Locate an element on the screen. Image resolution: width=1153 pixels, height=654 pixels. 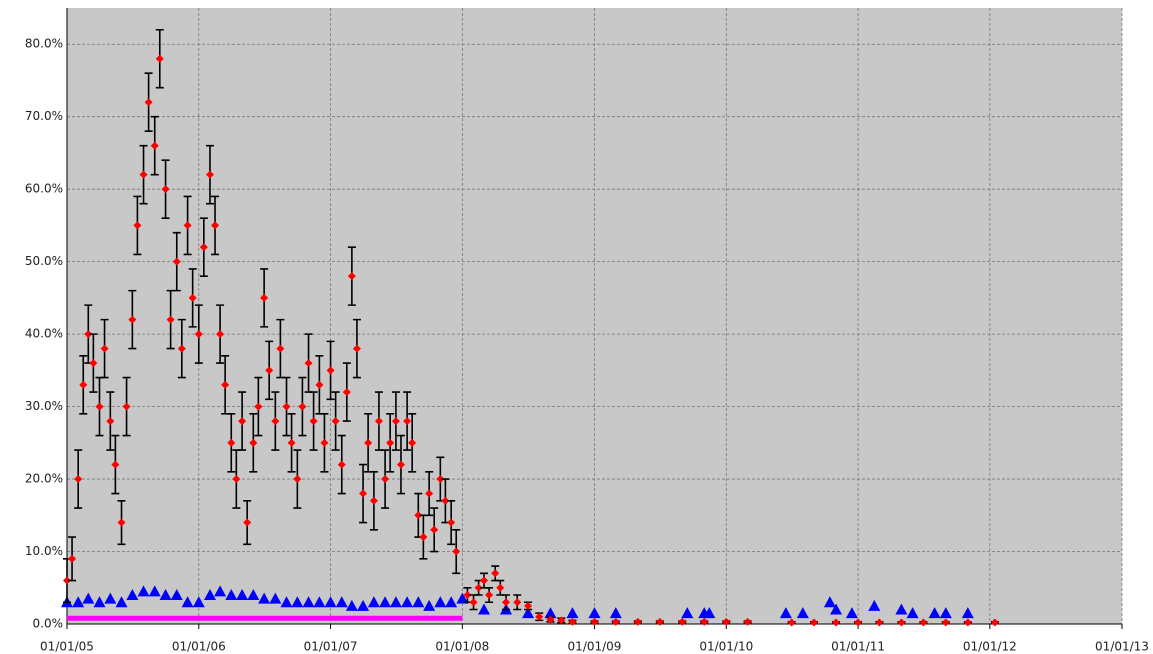
x-tick-label: 01/01/09 is located at coordinates (595, 647).